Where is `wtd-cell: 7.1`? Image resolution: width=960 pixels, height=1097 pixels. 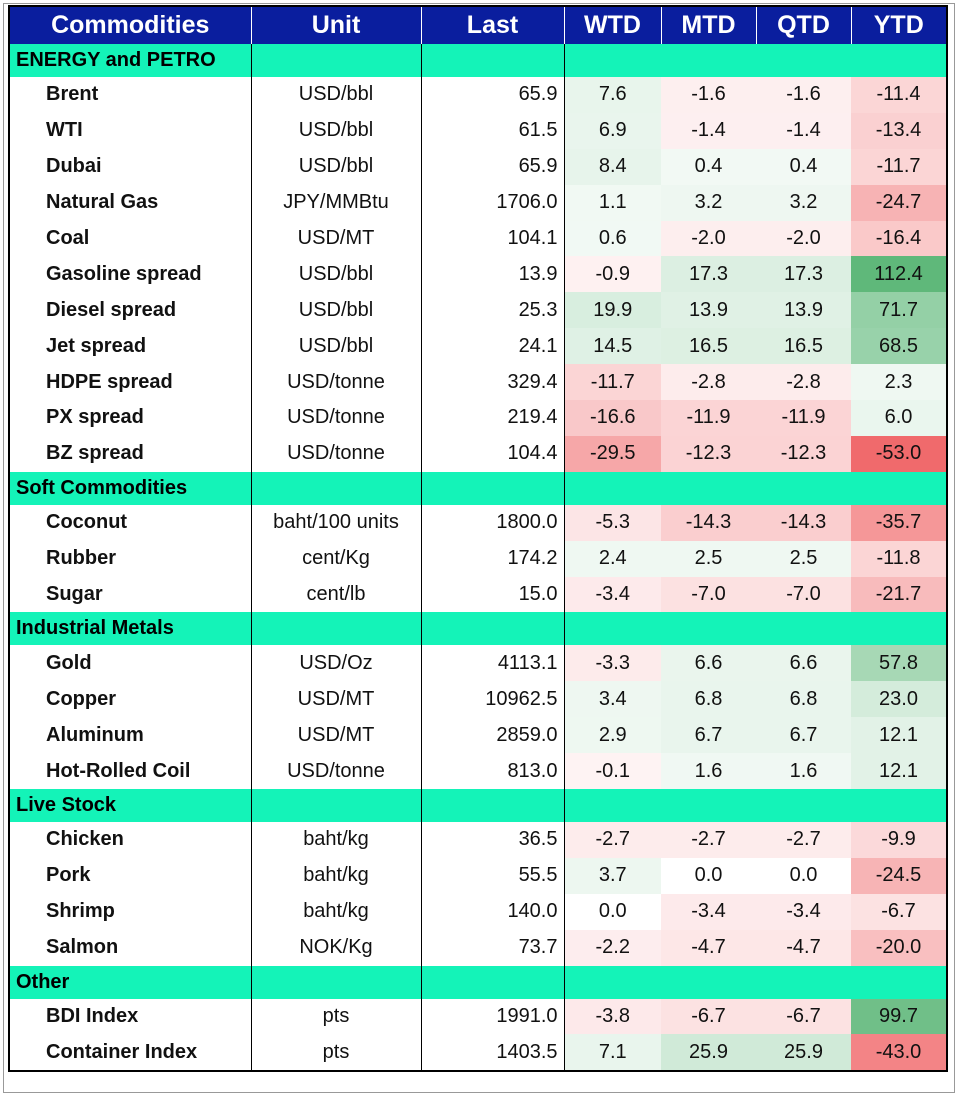 wtd-cell: 7.1 is located at coordinates (612, 1053).